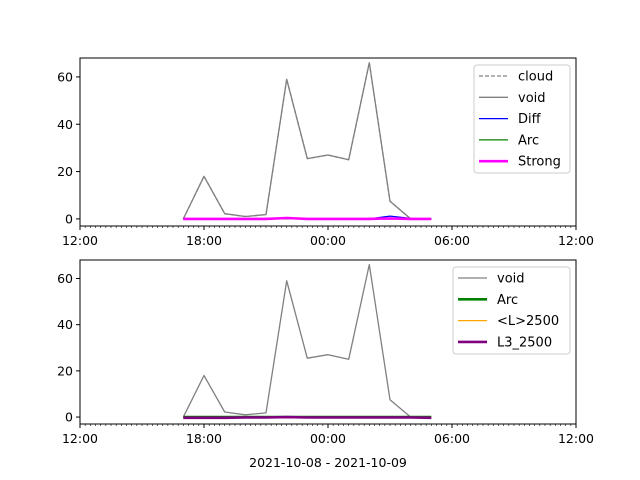  Describe the element at coordinates (535, 77) in the screenshot. I see `legend-label: cloud` at that location.